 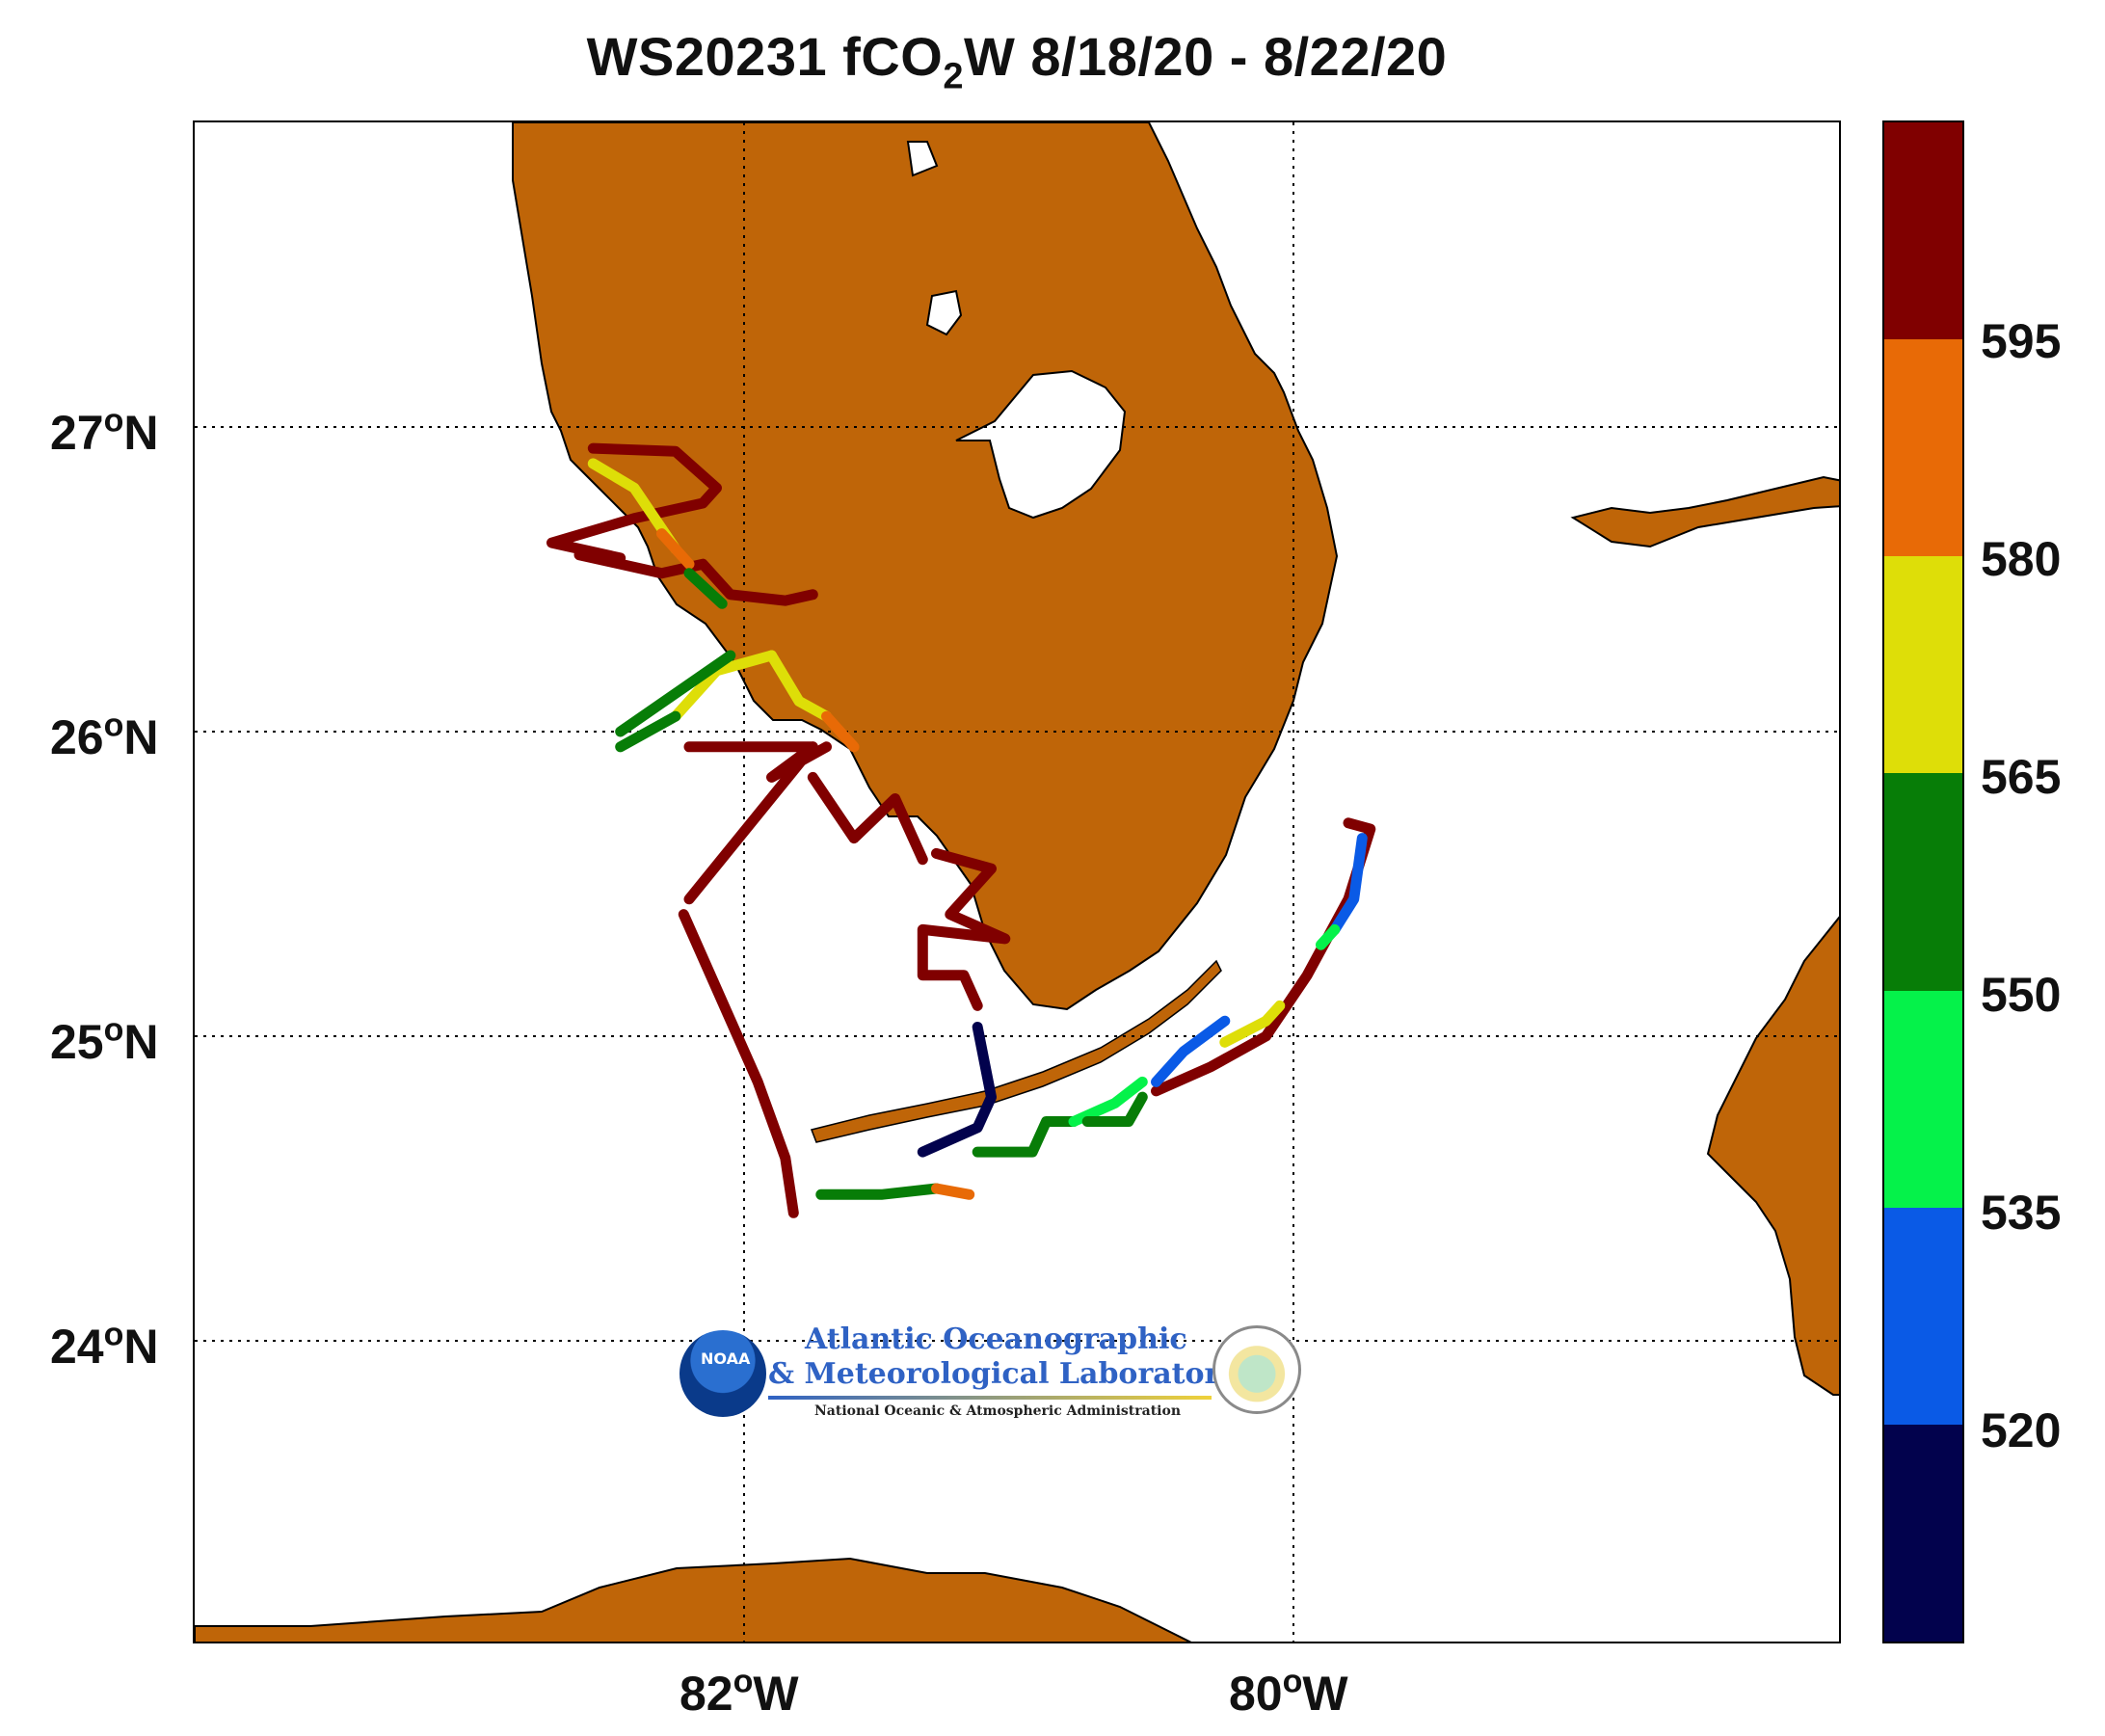 I want to click on lat-sup-25: o, so click(x=113, y=1030).